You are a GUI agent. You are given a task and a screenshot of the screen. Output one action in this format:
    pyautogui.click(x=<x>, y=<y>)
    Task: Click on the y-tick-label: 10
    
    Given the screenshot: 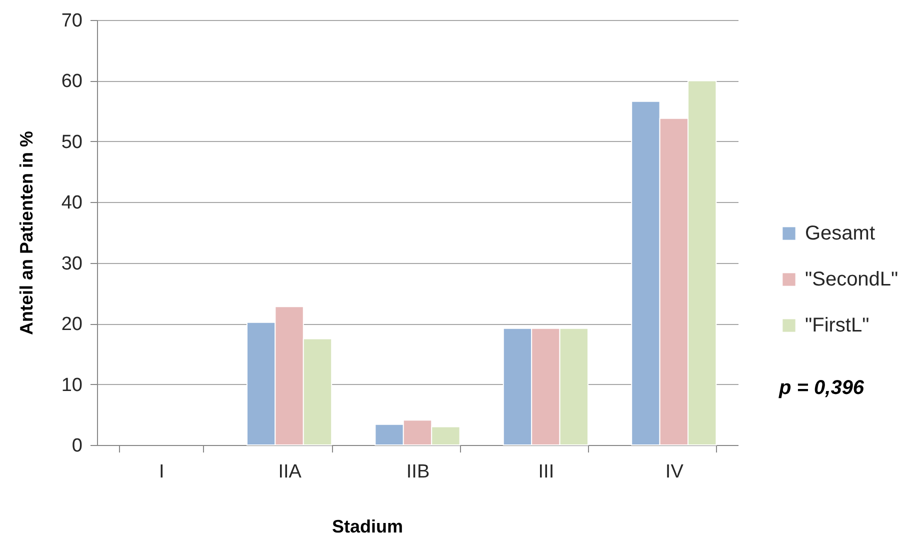 What is the action you would take?
    pyautogui.click(x=71, y=385)
    